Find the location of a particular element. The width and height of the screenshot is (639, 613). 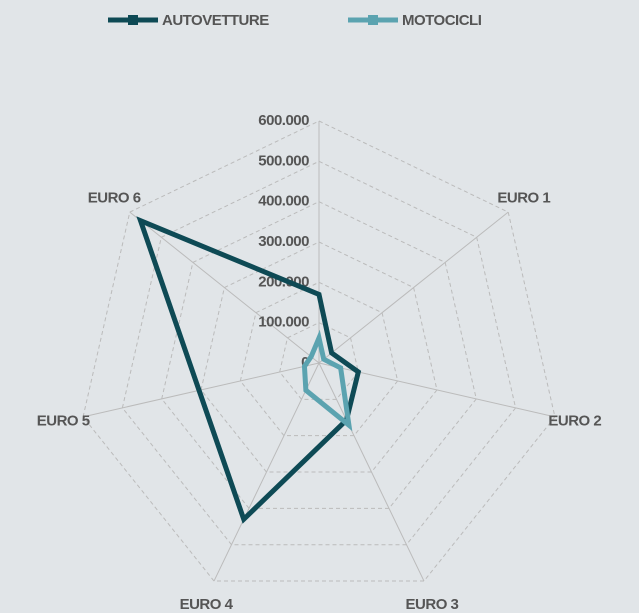

legend-label: MOTOCICLI is located at coordinates (442, 20).